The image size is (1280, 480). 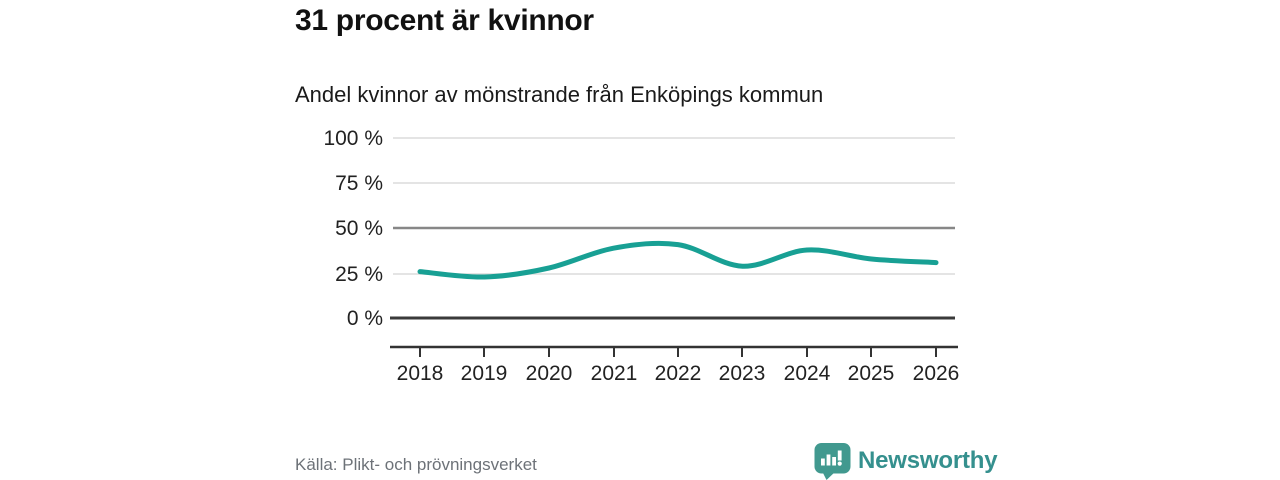 What do you see at coordinates (359, 274) in the screenshot?
I see `y-tick-label: 25 %` at bounding box center [359, 274].